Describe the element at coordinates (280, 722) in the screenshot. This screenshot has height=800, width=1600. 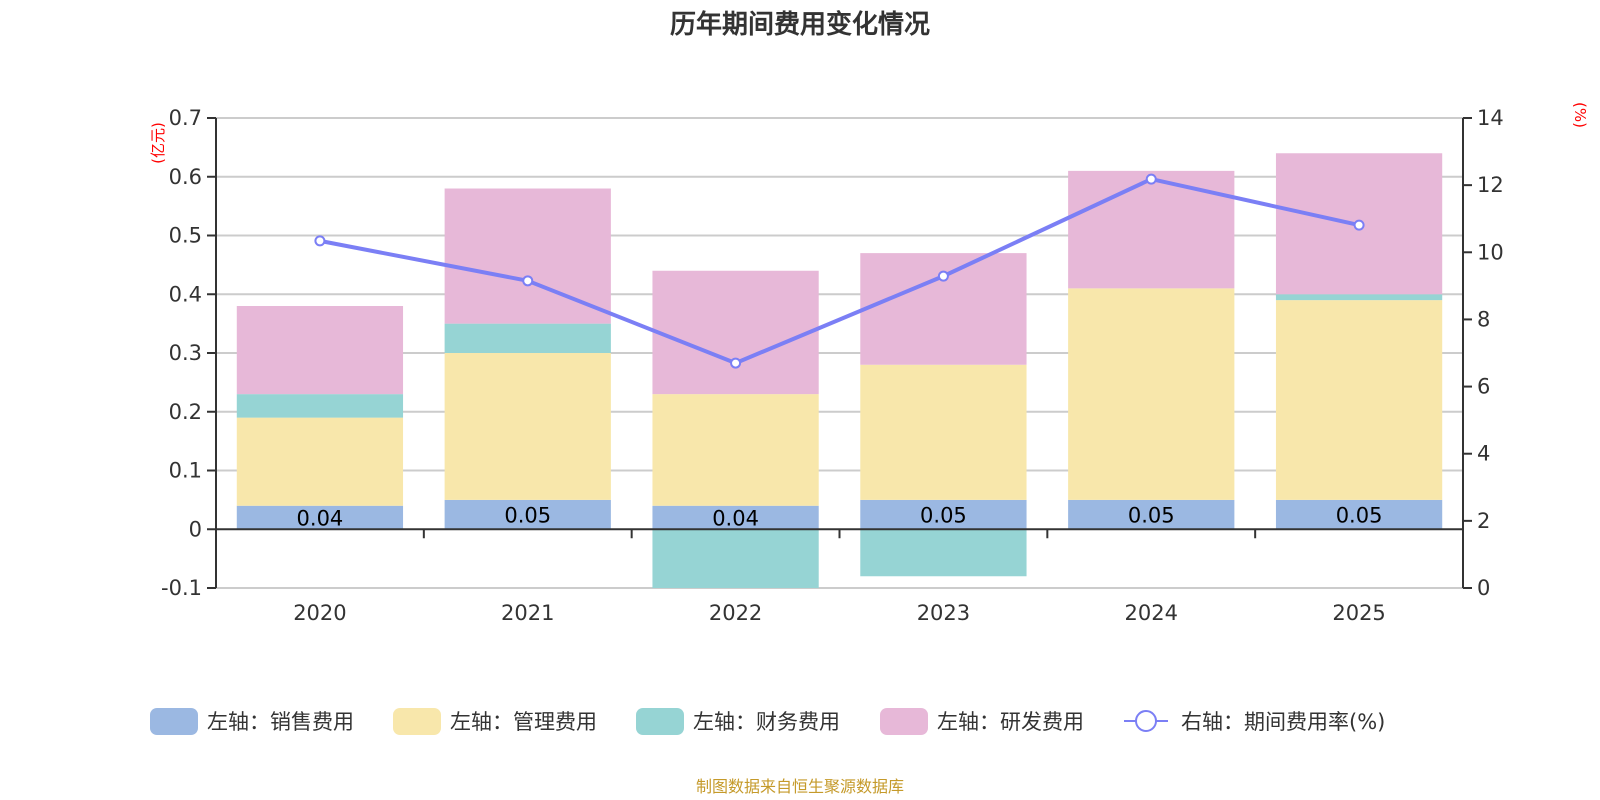
I see `legend-label: 左轴：销售费用` at that location.